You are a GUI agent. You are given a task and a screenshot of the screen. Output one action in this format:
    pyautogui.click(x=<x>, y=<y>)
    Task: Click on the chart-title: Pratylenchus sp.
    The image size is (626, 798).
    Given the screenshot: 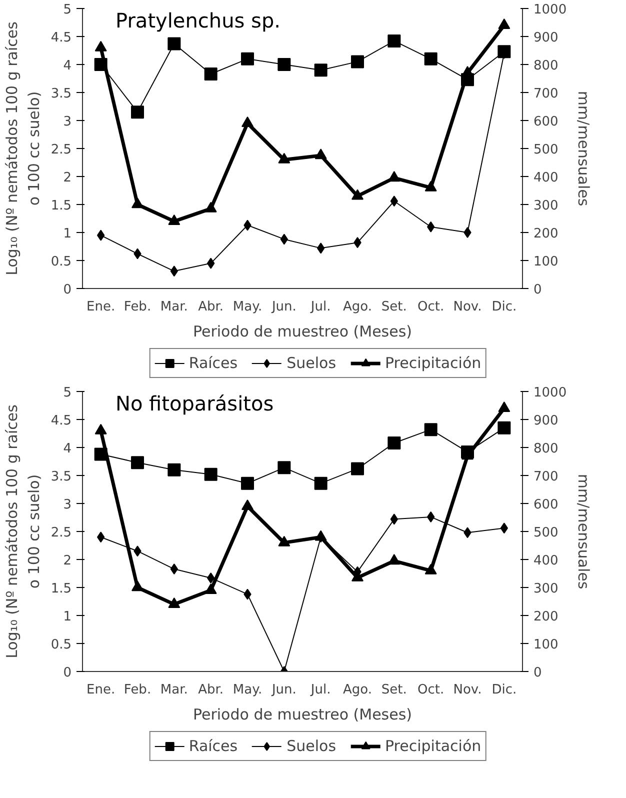 What is the action you would take?
    pyautogui.click(x=198, y=20)
    